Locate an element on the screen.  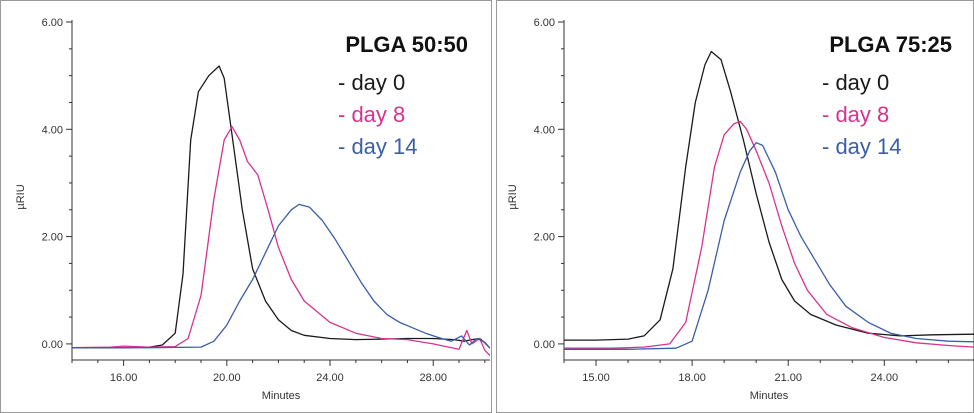
chart-title: PLGA 50:50 is located at coordinates (406, 44).